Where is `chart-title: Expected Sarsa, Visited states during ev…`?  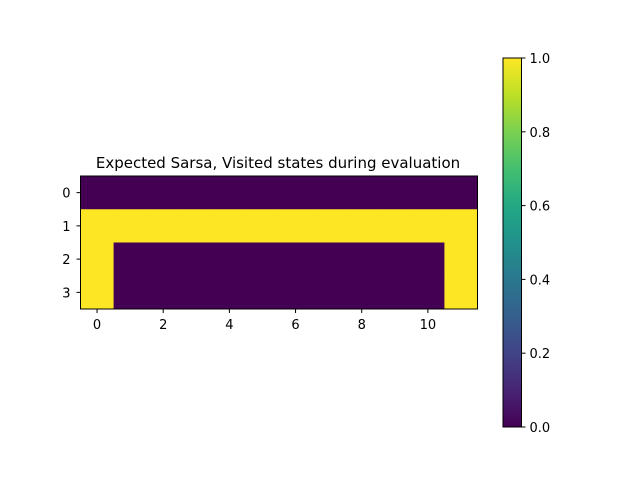 chart-title: Expected Sarsa, Visited states during ev… is located at coordinates (278, 163).